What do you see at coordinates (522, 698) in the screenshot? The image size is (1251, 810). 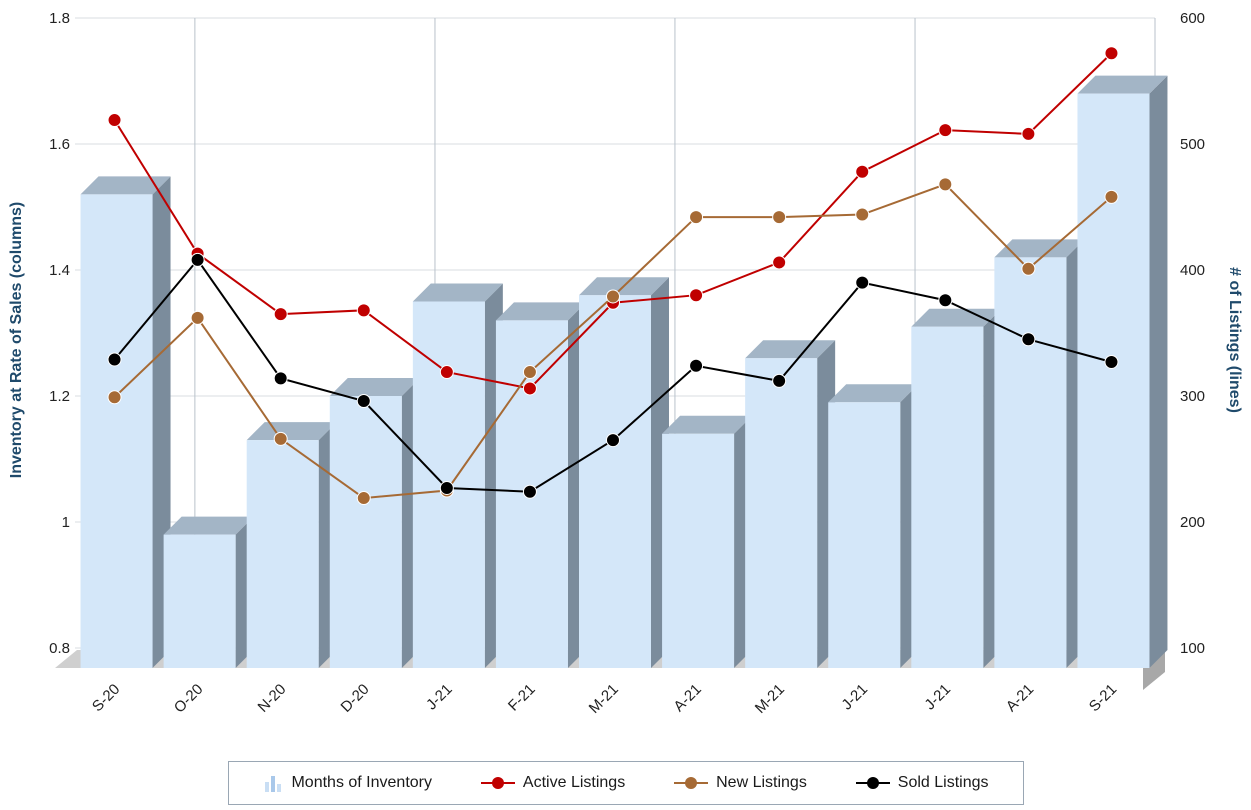 I see `x-tick-label: F-21` at bounding box center [522, 698].